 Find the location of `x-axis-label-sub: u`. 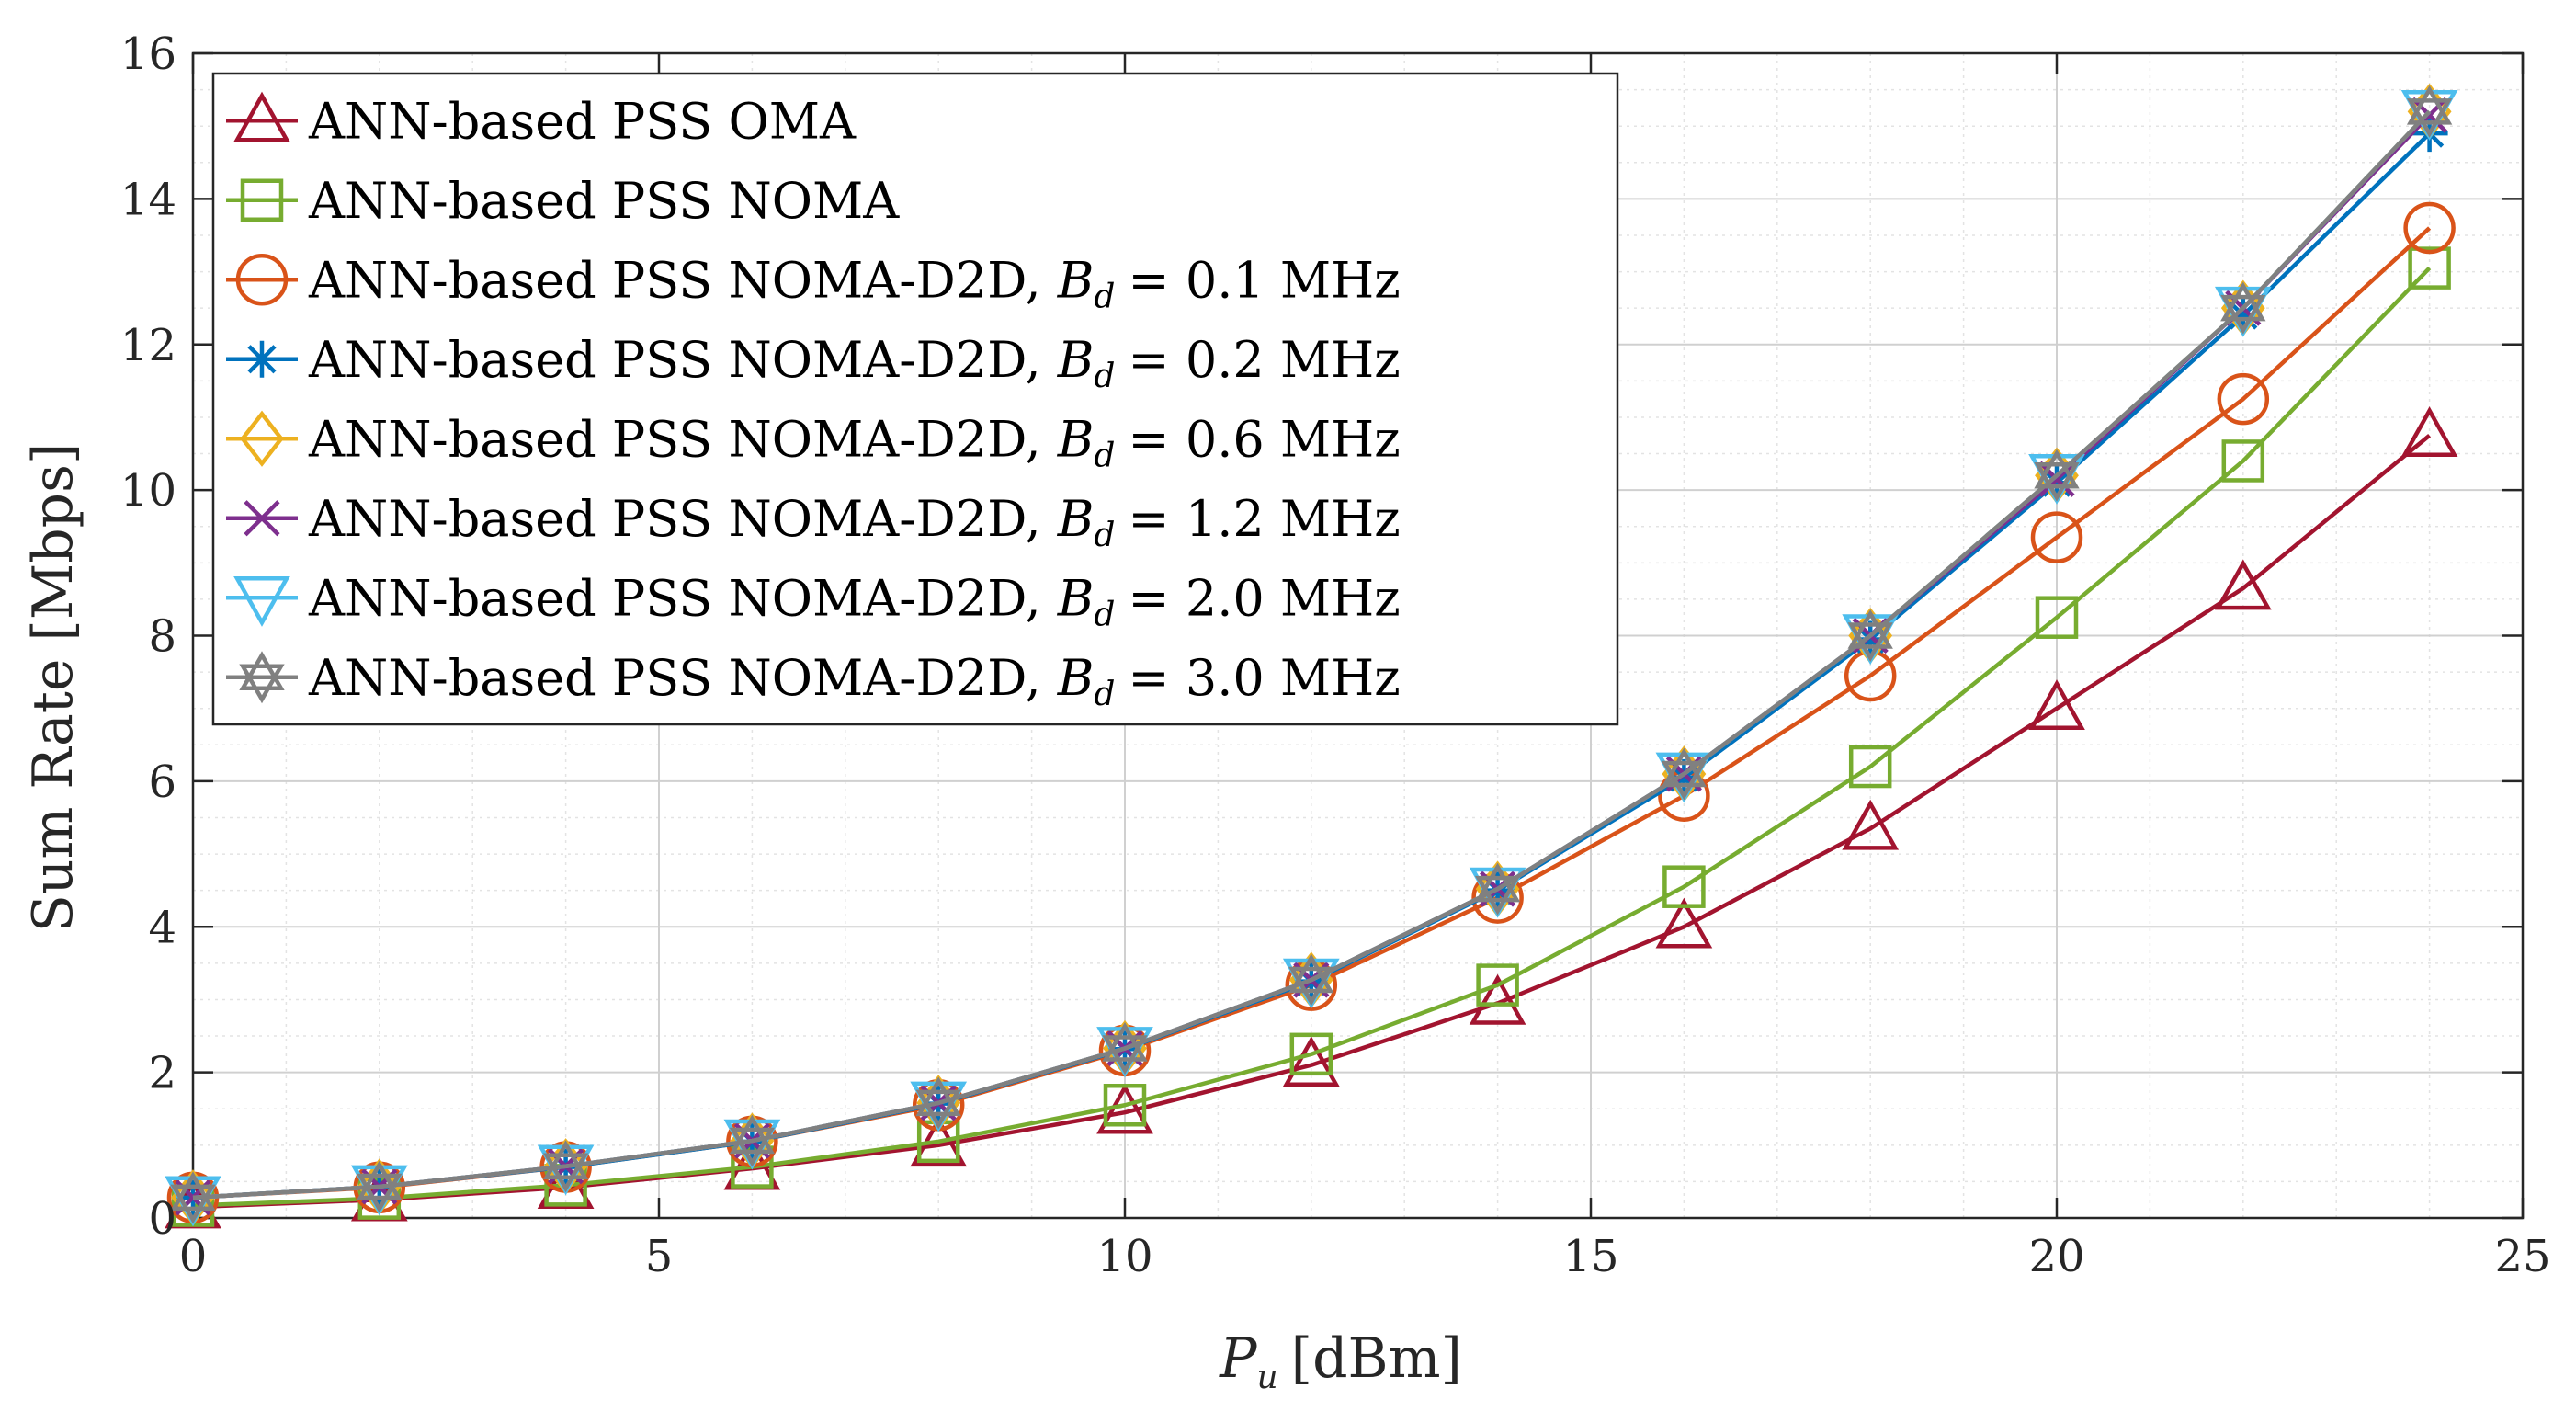

x-axis-label-sub: u is located at coordinates (1266, 1377).